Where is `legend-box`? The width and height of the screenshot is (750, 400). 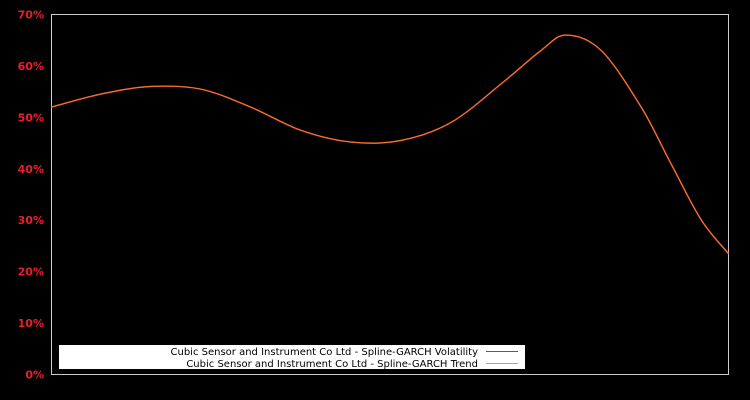 legend-box is located at coordinates (292, 357).